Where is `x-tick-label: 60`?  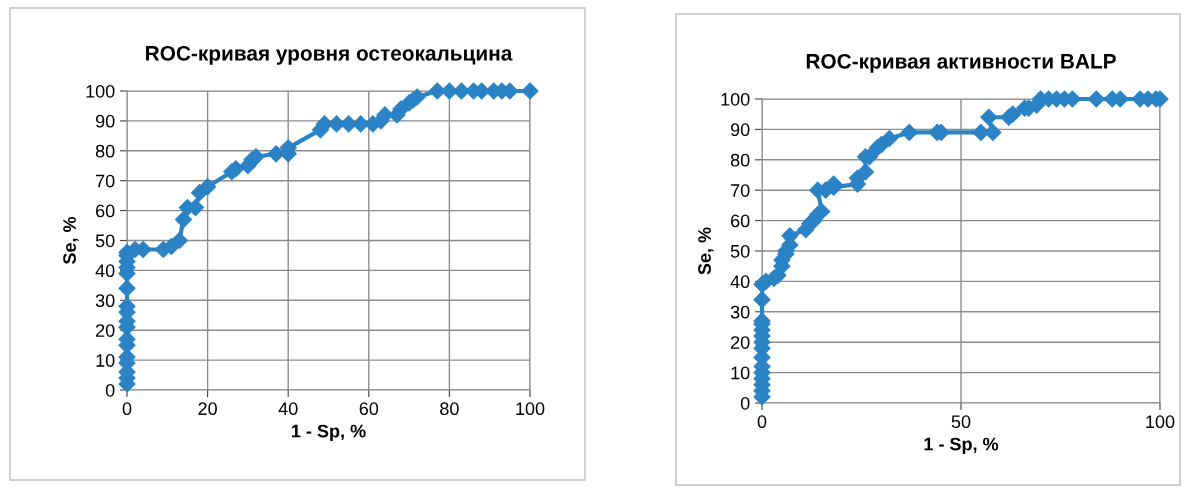
x-tick-label: 60 is located at coordinates (369, 409).